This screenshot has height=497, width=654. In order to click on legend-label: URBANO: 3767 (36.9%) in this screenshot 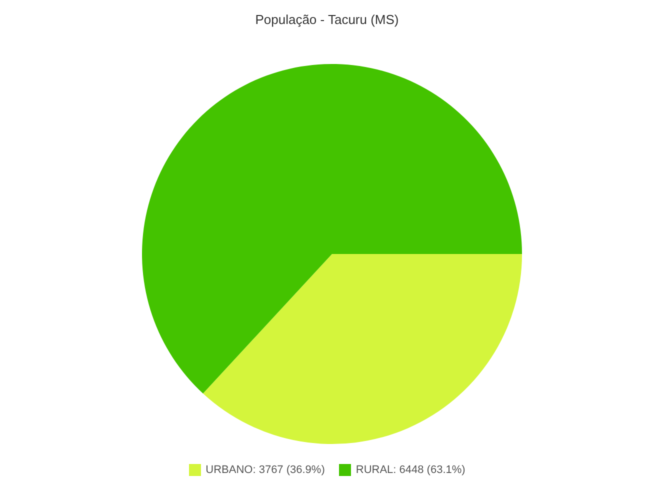, I will do `click(265, 470)`.